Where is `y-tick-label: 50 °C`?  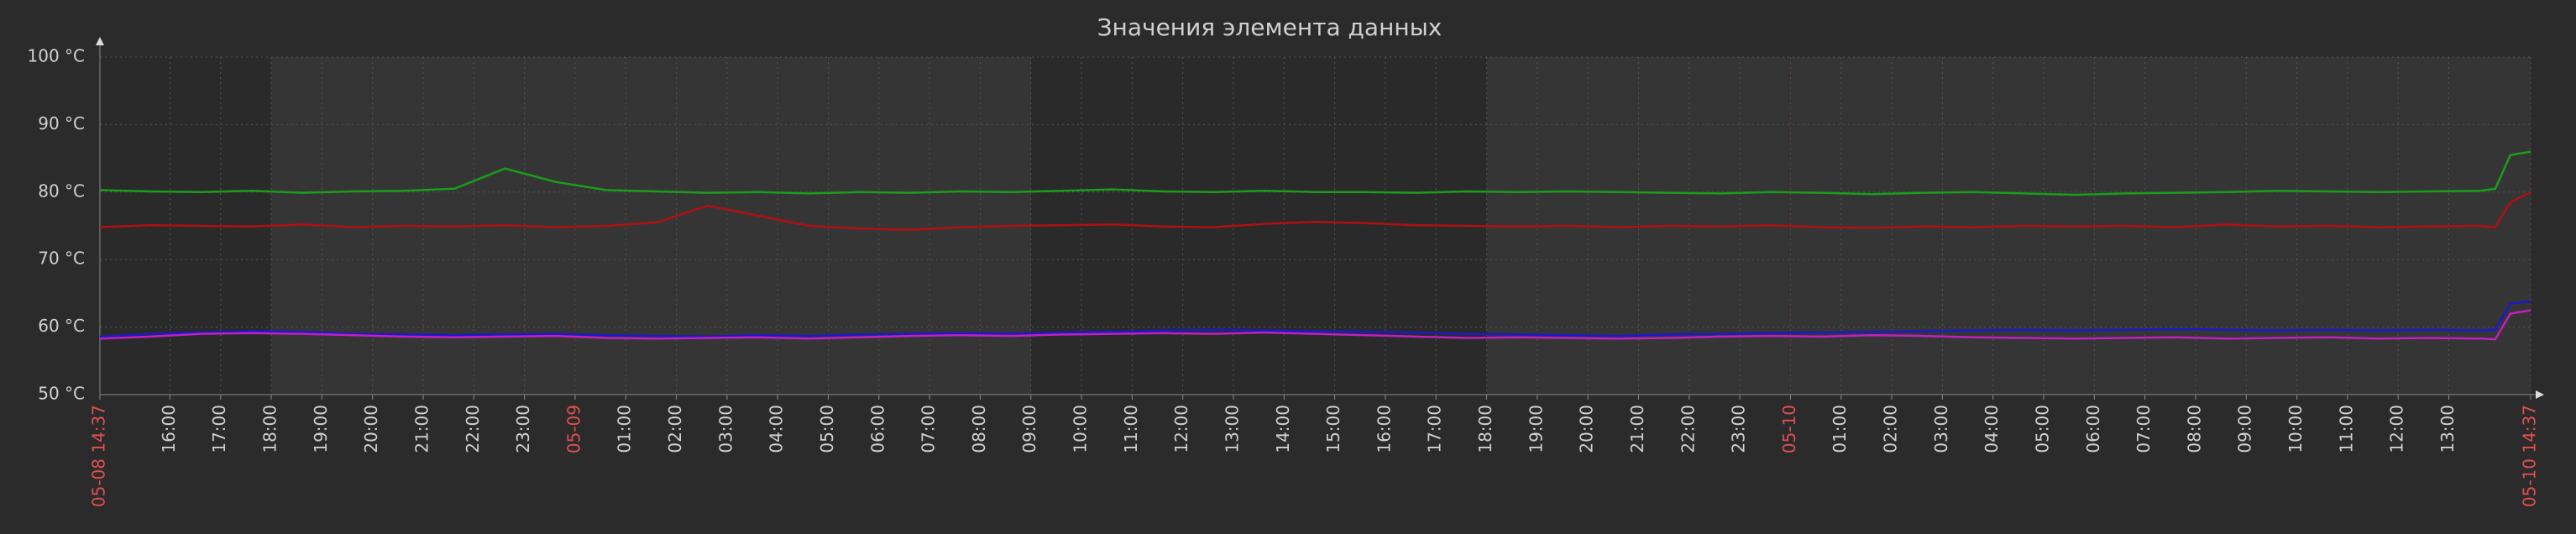
y-tick-label: 50 °C is located at coordinates (61, 394).